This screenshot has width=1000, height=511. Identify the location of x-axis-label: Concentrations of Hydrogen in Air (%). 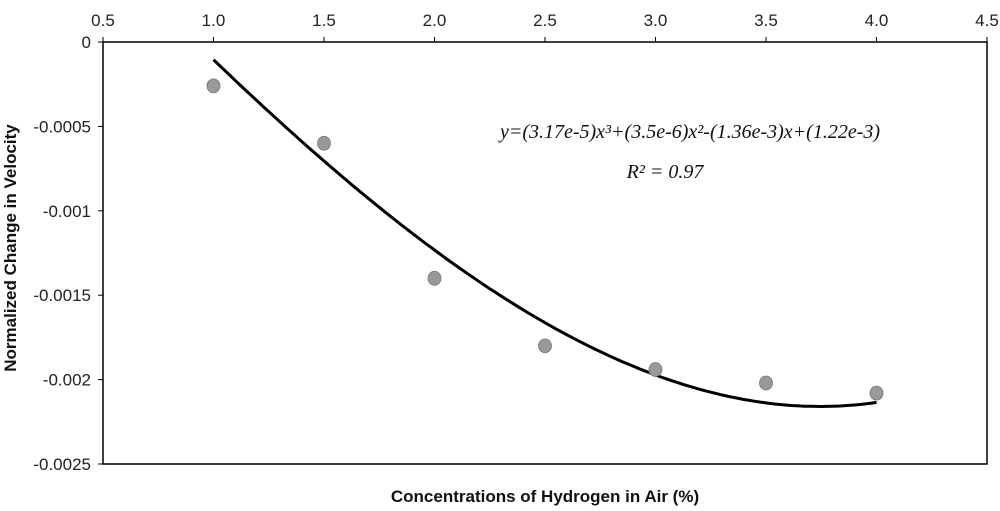
(545, 496).